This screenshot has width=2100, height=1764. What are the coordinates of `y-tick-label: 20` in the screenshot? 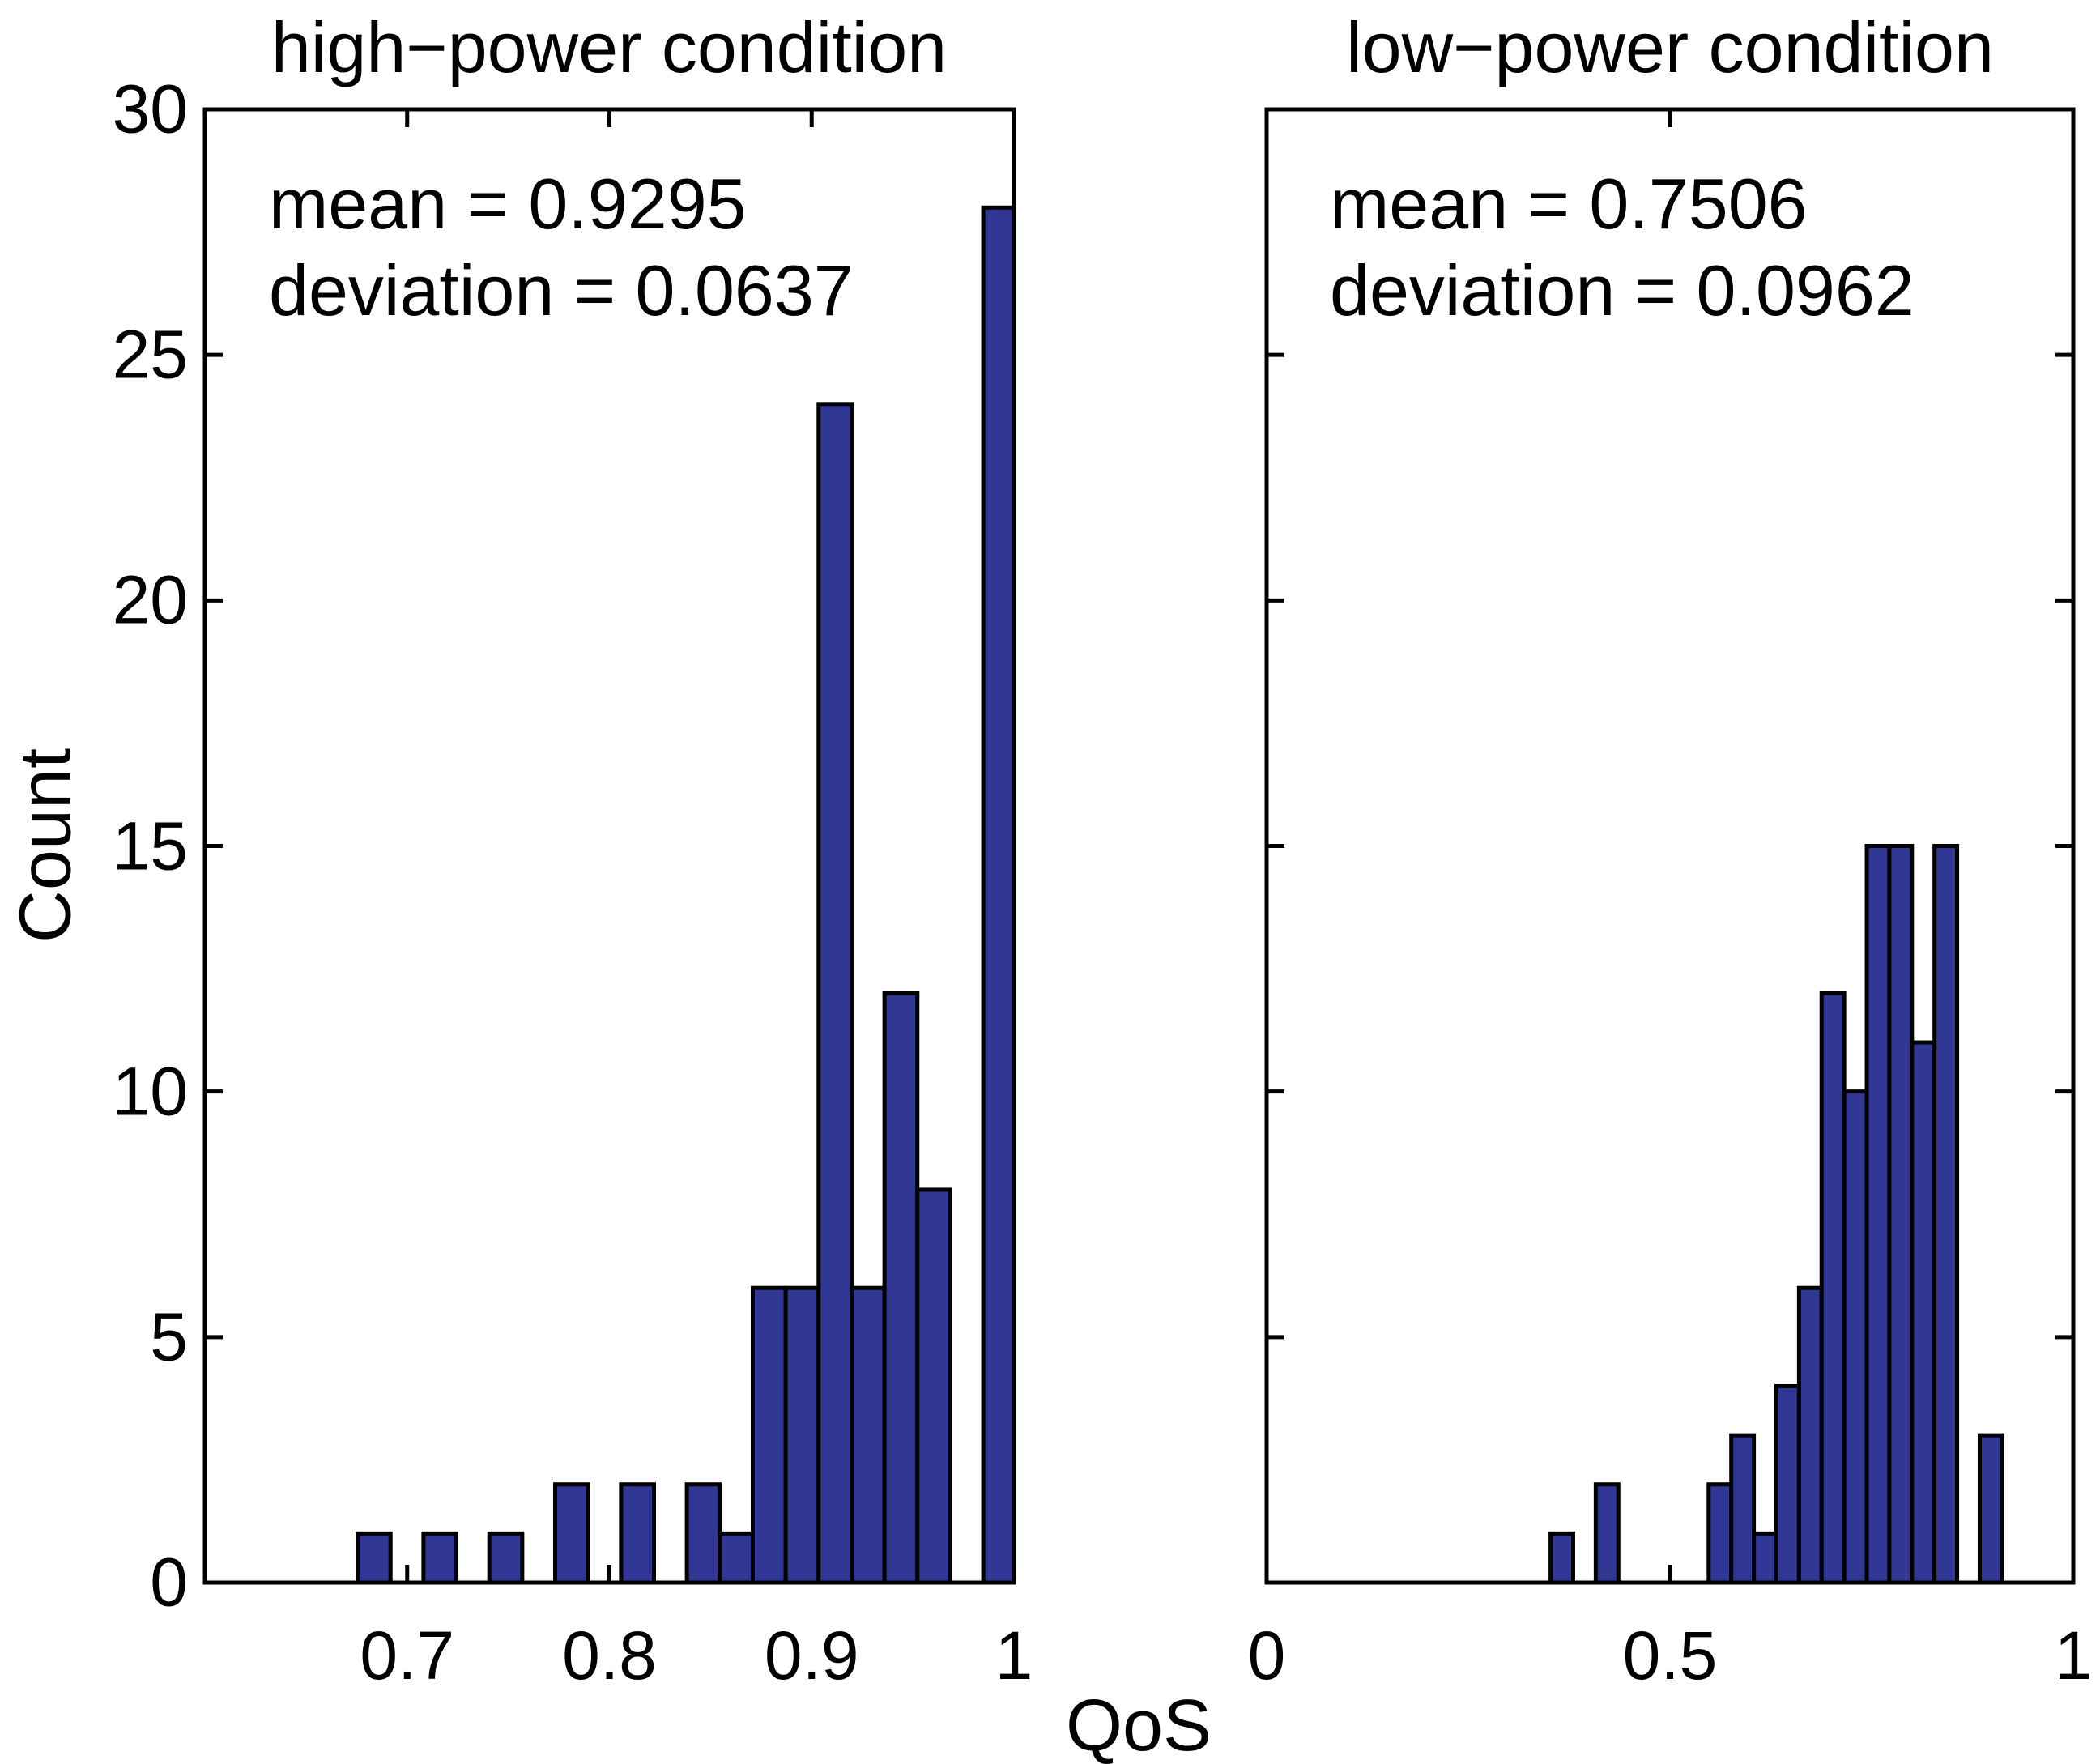 It's located at (150, 599).